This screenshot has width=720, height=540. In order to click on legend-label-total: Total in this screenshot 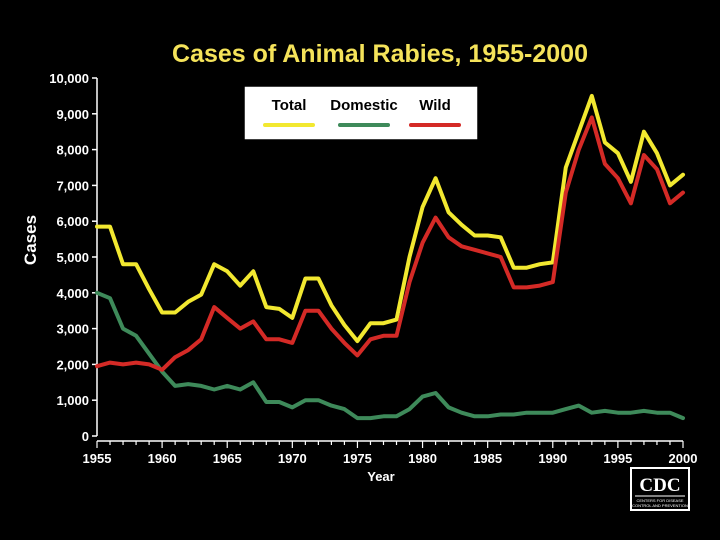, I will do `click(289, 105)`.